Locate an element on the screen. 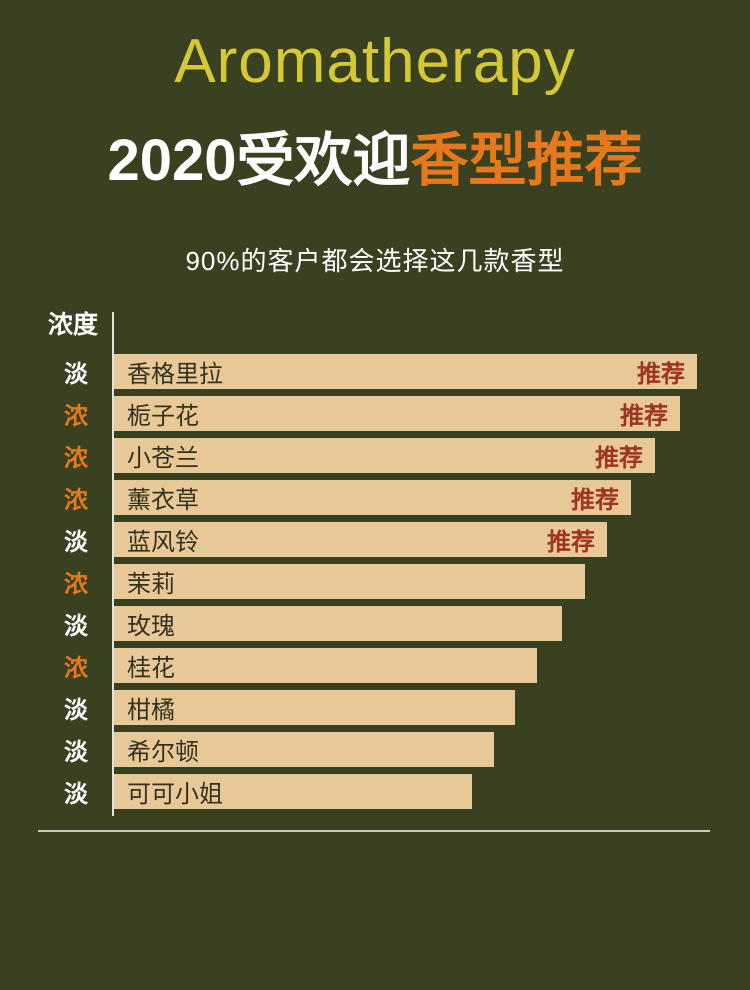 Image resolution: width=750 pixels, height=990 pixels. chart-row: 淡 蓝风铃 推荐 is located at coordinates (375, 539).